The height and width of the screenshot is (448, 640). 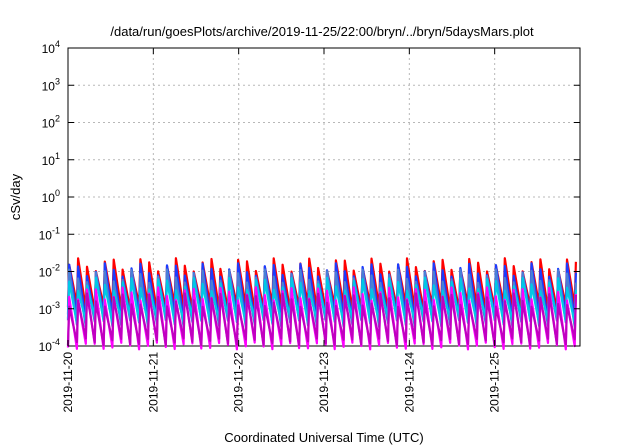 What do you see at coordinates (153, 382) in the screenshot?
I see `x-tick-label: 2019-11-21` at bounding box center [153, 382].